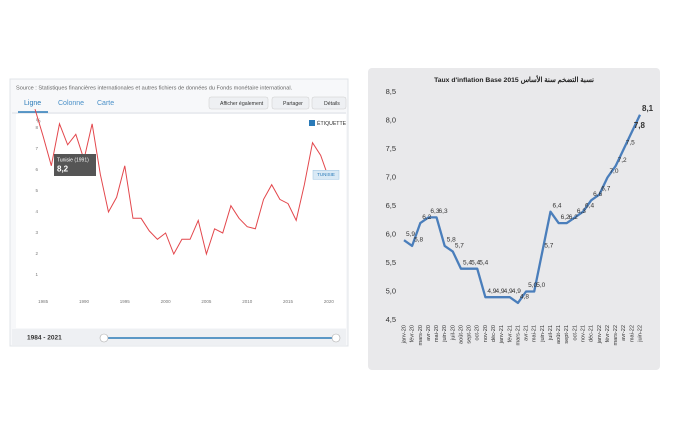  Describe the element at coordinates (36, 148) in the screenshot. I see `y-tick-label: 7` at that location.